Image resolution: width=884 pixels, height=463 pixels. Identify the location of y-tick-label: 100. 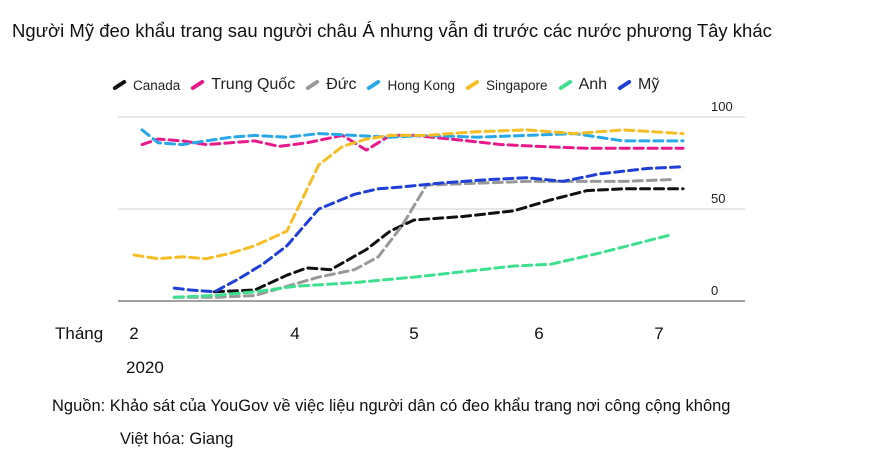
(722, 106).